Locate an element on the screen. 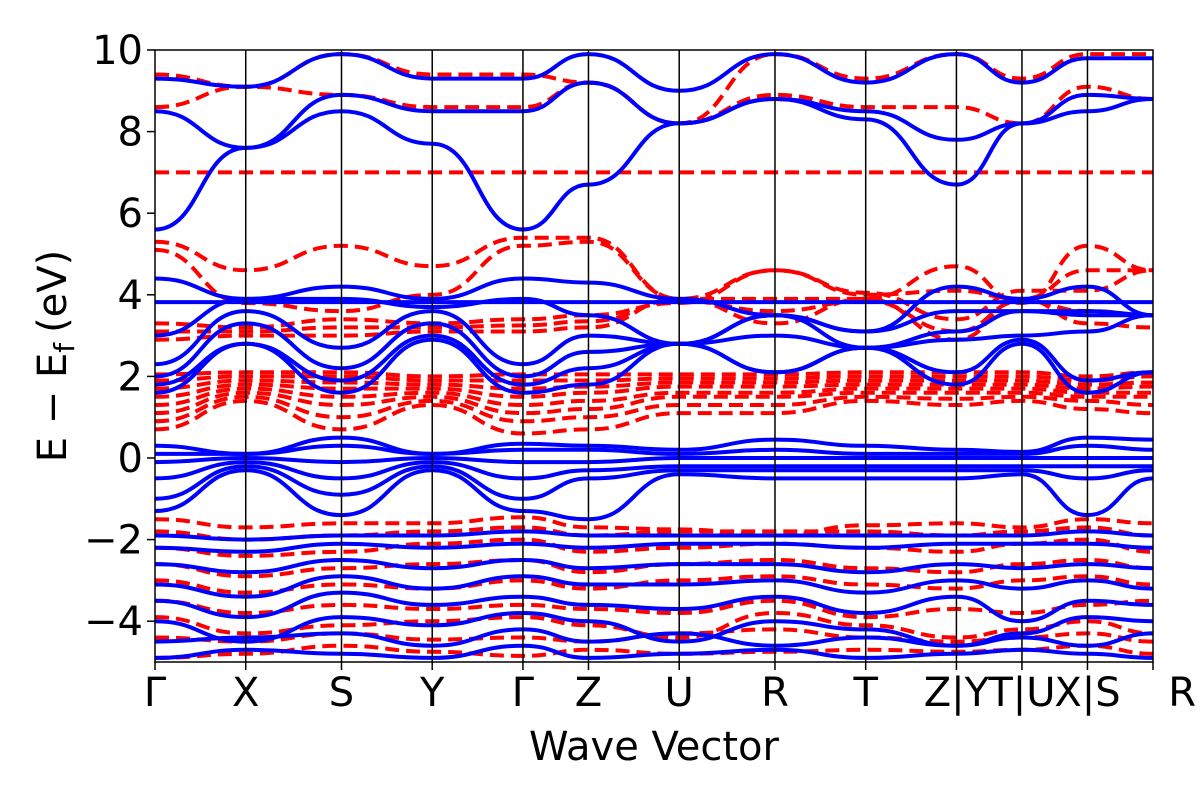 This screenshot has height=800, width=1200. y-axis-title-main: E − E is located at coordinates (53, 408).